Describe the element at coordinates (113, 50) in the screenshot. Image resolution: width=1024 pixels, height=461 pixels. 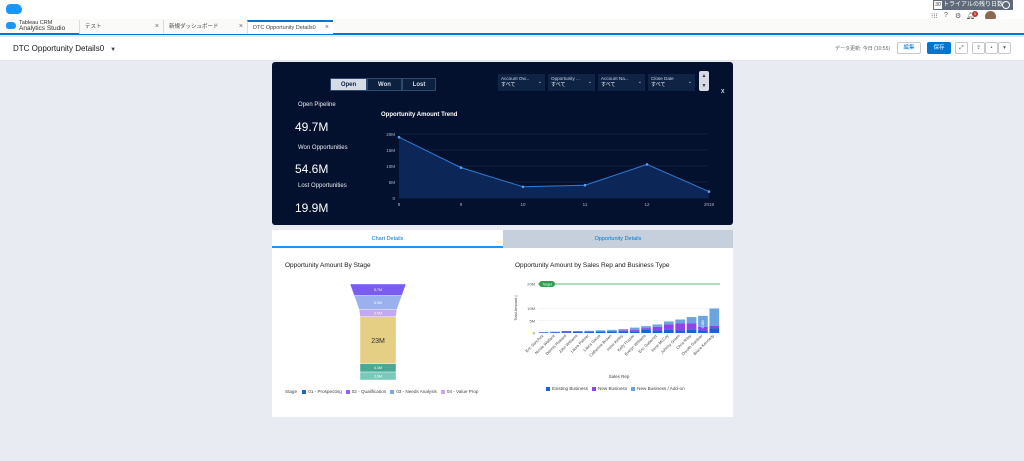
I see `chevron-down-icon: ▼` at that location.